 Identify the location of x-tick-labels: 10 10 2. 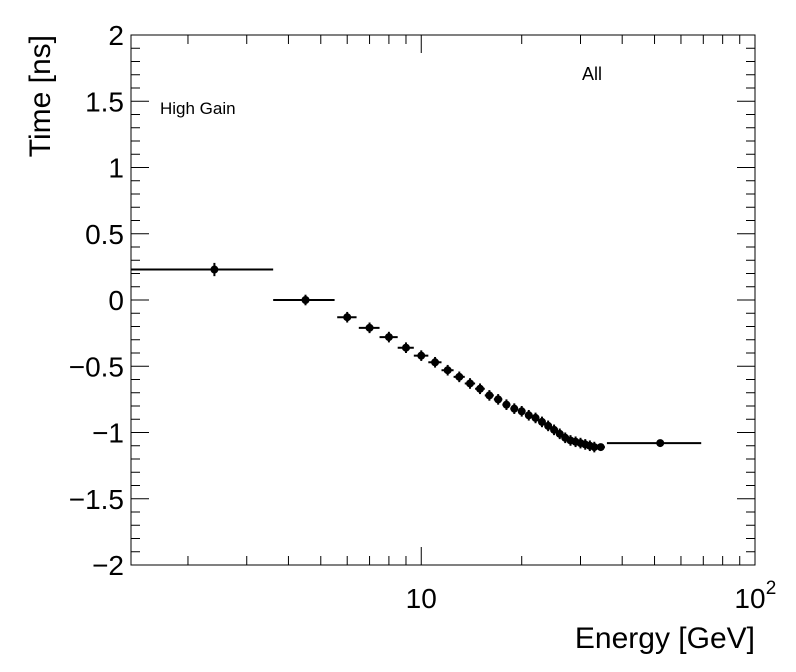
(591, 596).